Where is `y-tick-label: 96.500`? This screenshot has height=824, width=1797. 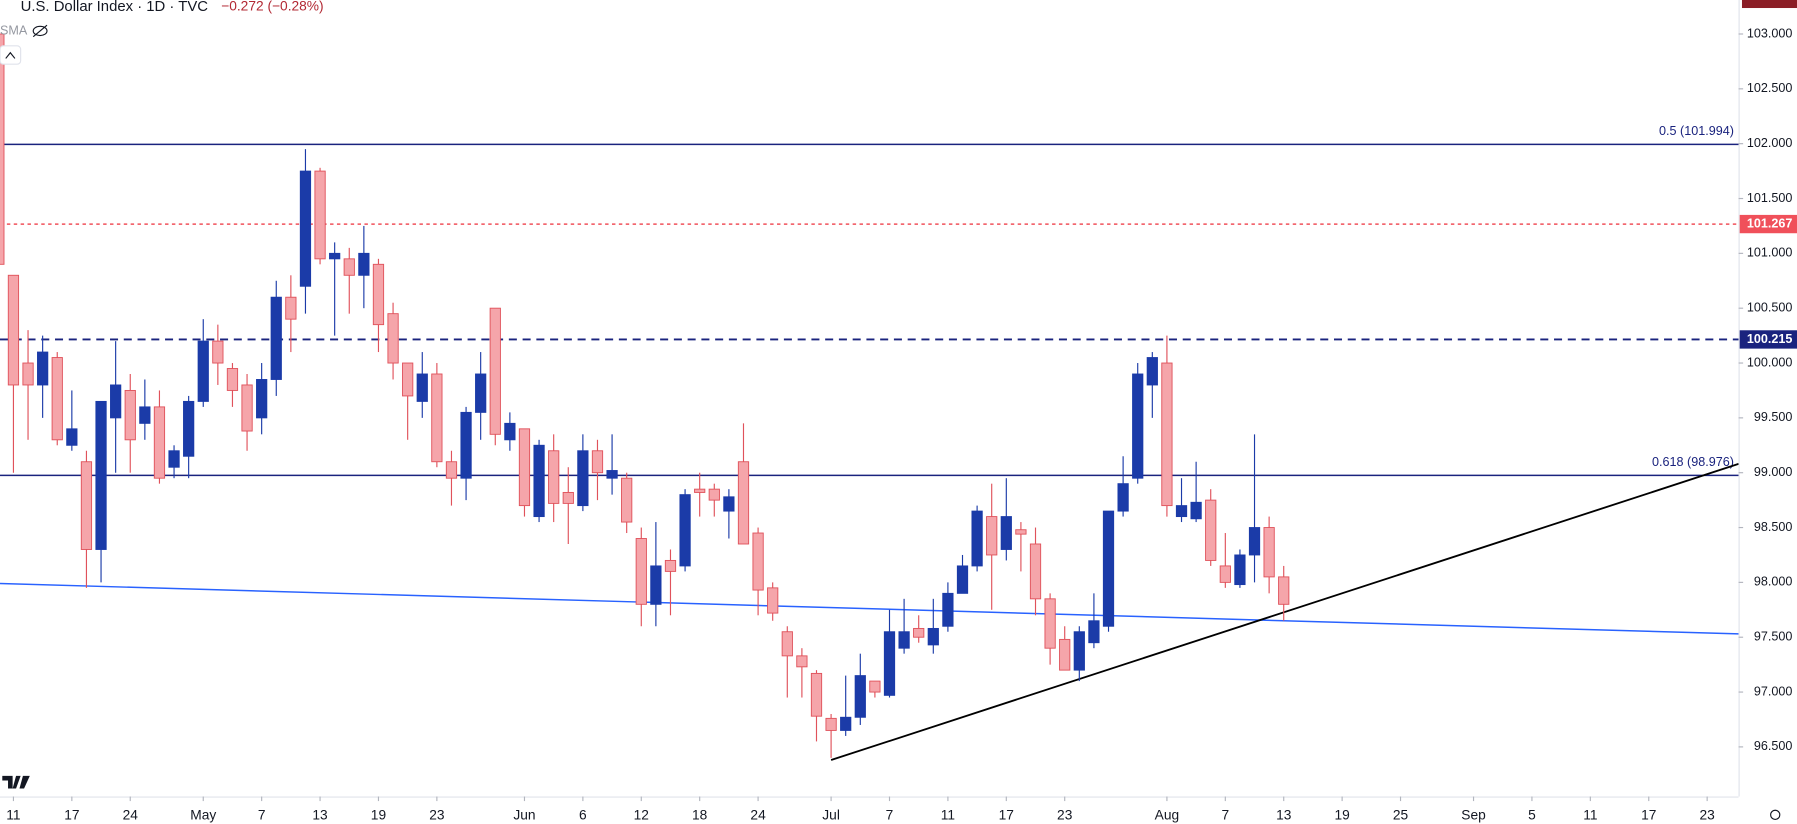 y-tick-label: 96.500 is located at coordinates (1773, 746).